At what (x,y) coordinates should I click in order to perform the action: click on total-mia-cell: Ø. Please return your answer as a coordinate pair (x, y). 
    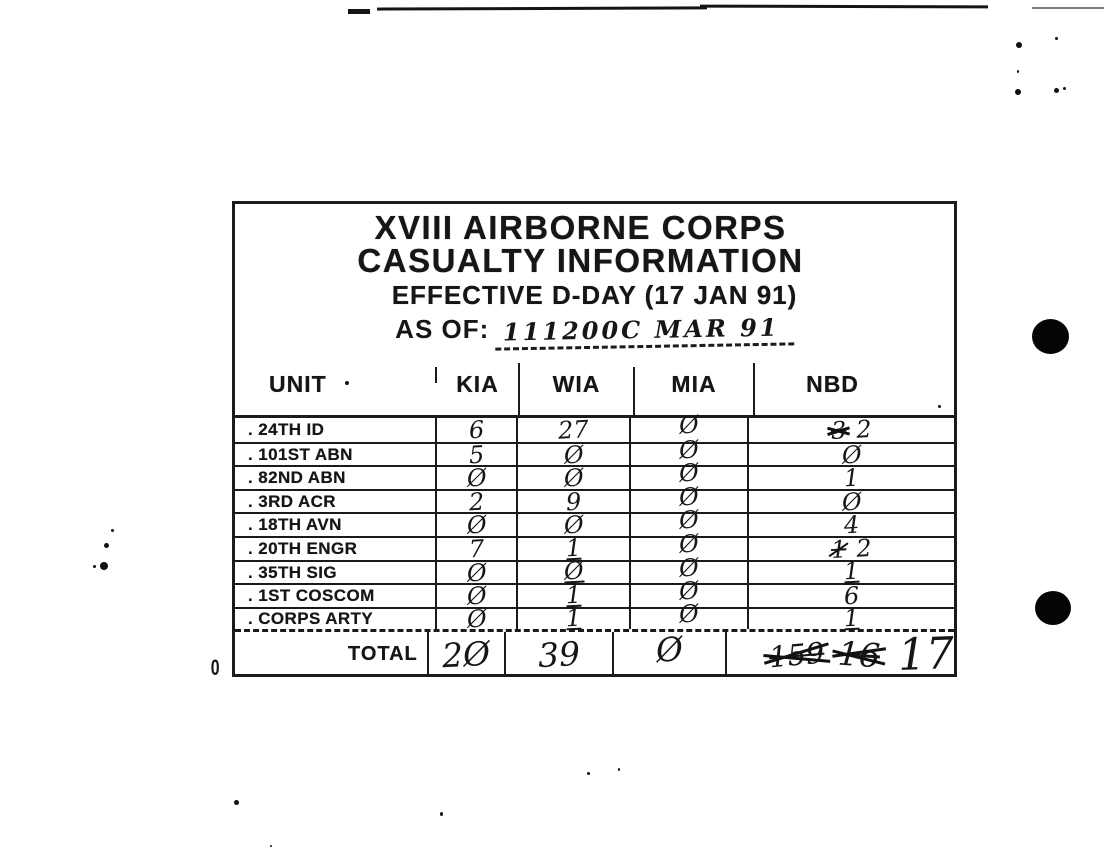
    Looking at the image, I should click on (668, 652).